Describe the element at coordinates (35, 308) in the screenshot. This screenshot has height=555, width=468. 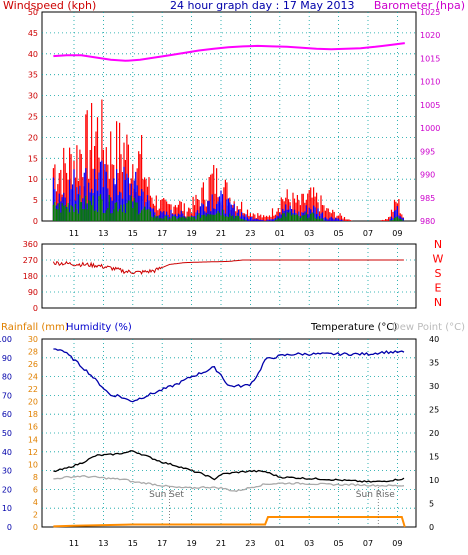
I see `dir-tick-label: 0` at that location.